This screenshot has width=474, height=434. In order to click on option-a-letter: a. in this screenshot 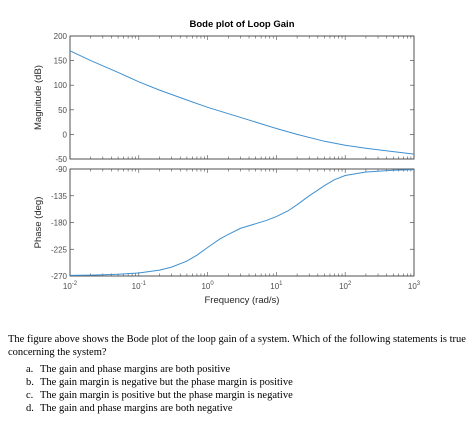, I will do `click(30, 369)`.